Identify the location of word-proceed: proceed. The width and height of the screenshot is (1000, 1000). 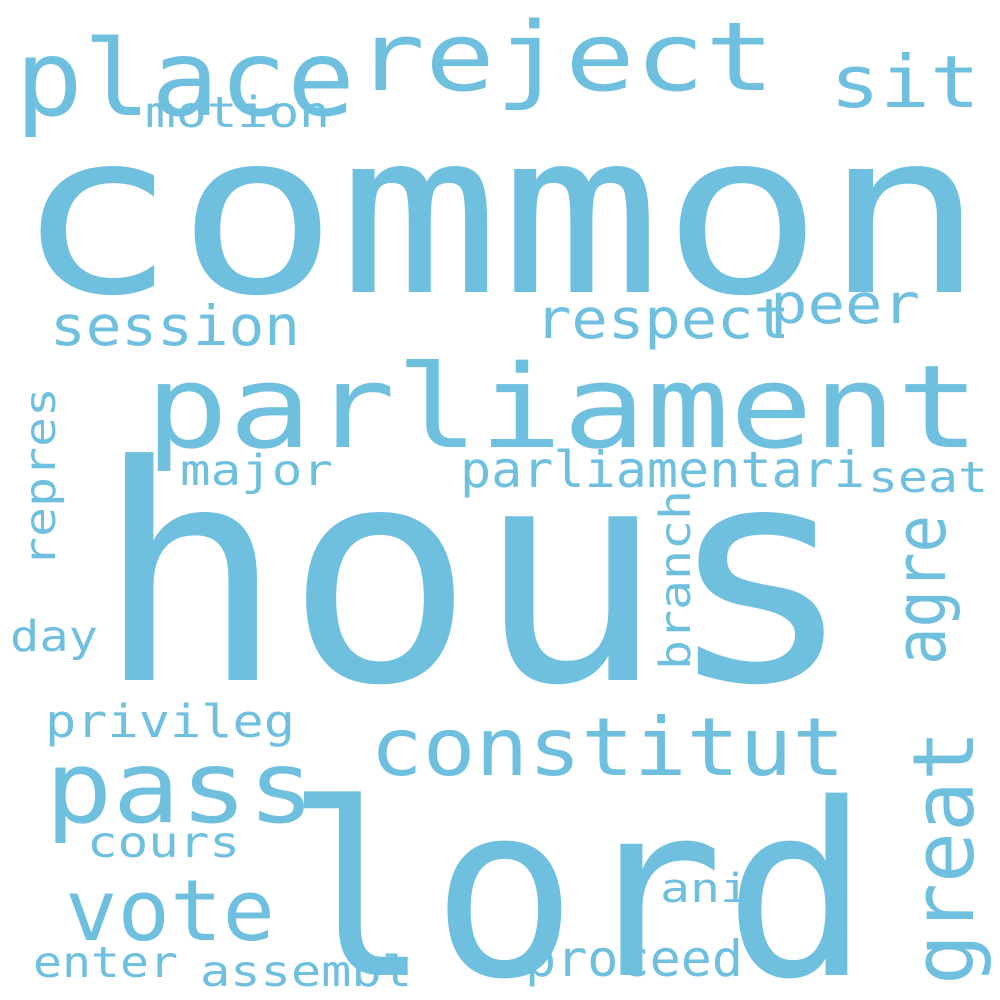
(634, 959).